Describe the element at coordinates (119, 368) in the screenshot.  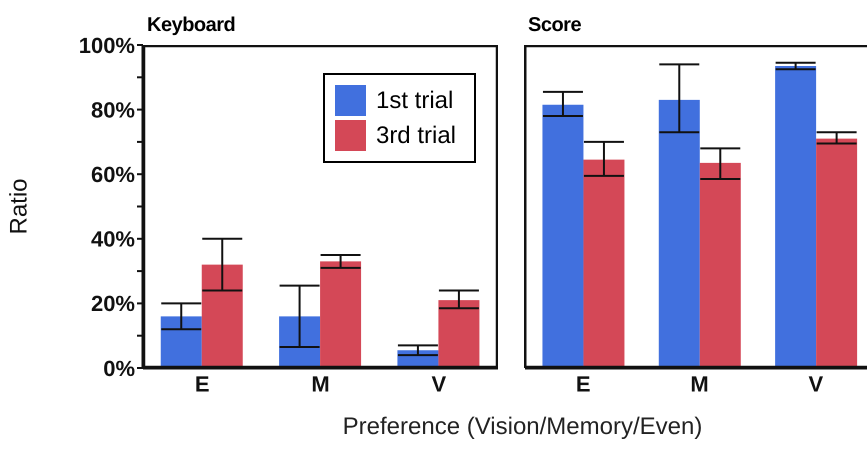
I see `y-tick-label: 0%` at that location.